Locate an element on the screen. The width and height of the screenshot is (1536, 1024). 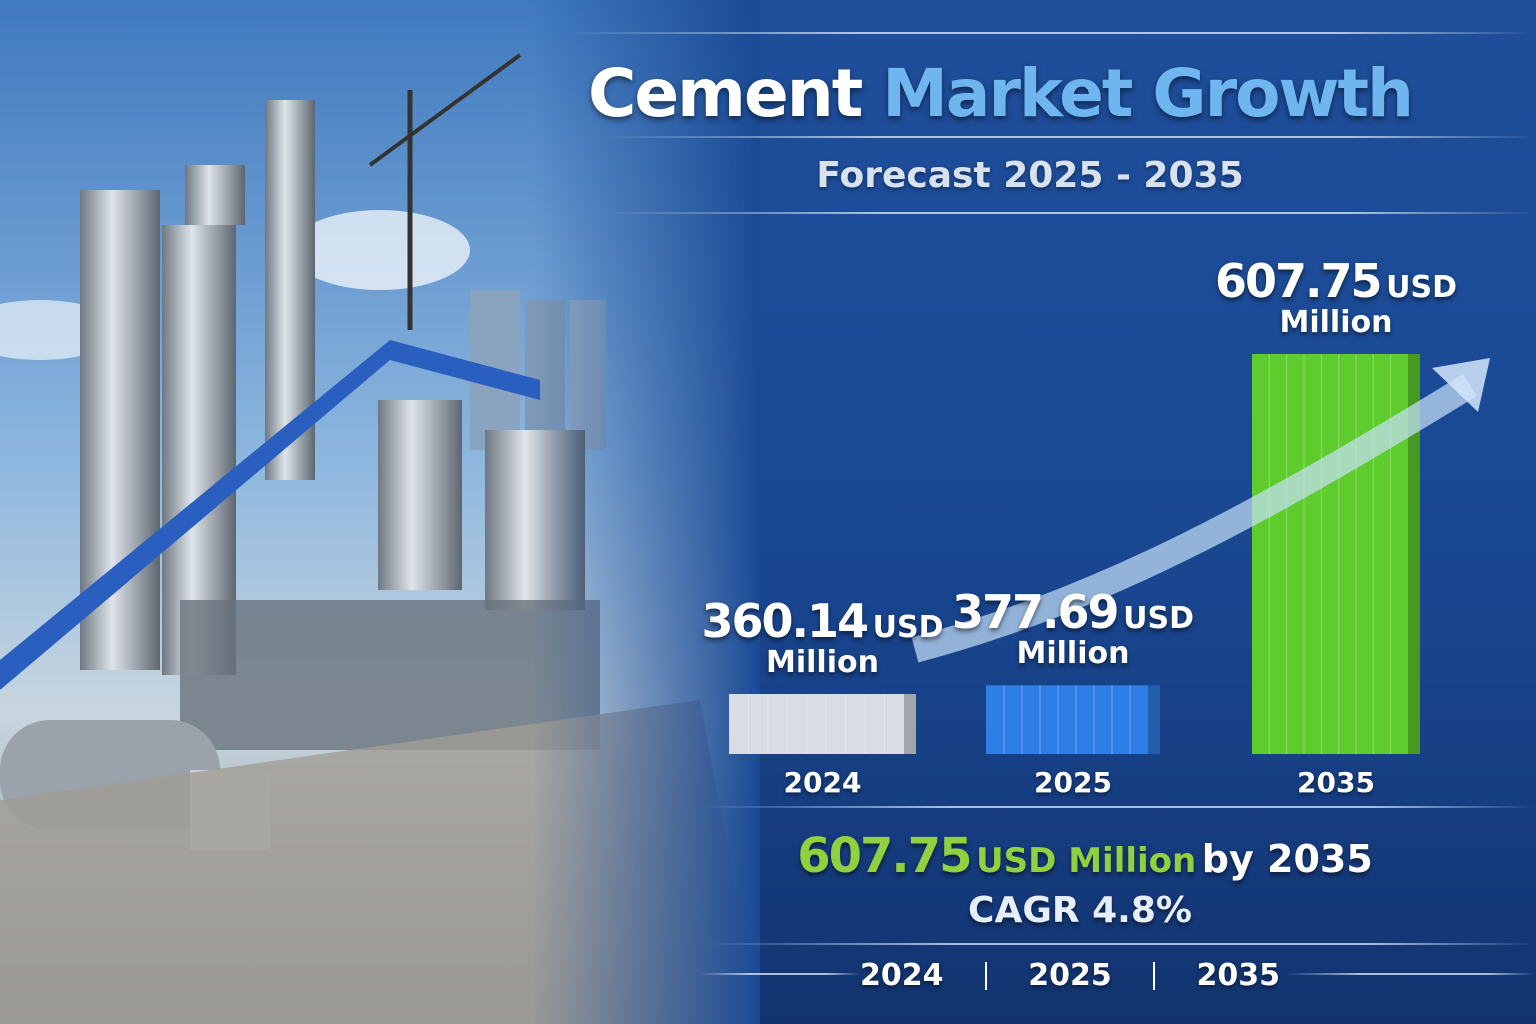
bar-2035 is located at coordinates (1336, 554).